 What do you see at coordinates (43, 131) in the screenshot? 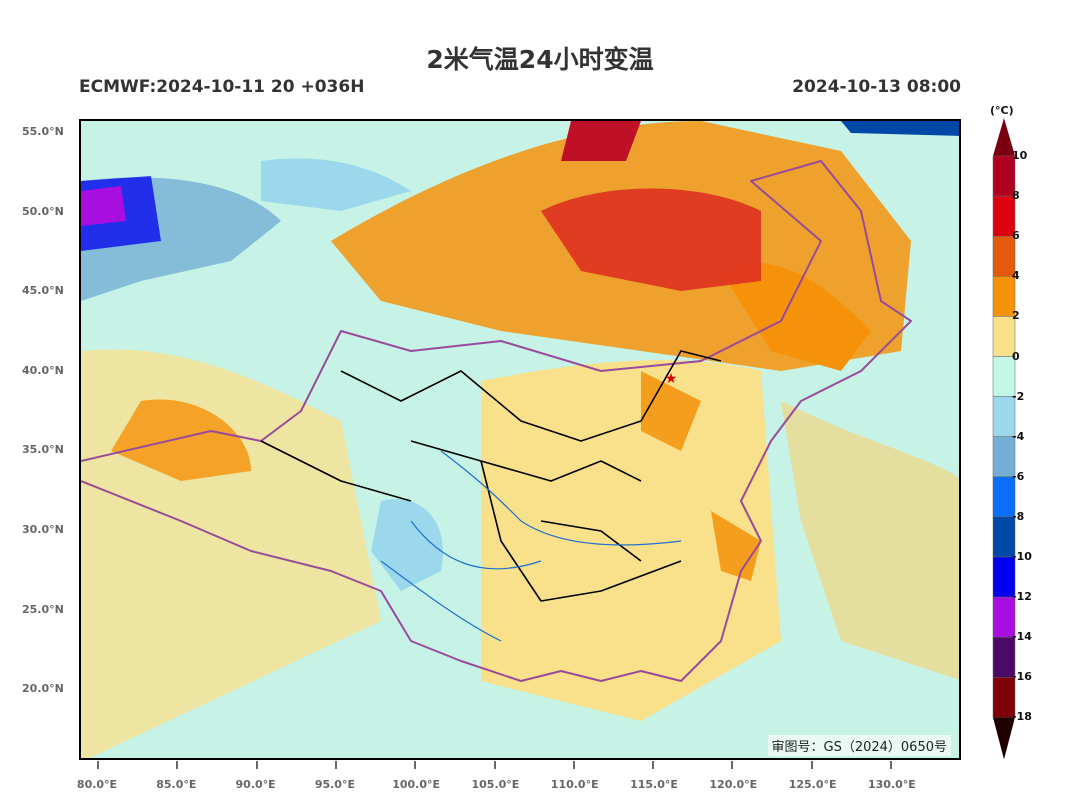
I see `lat-label: 55.0°N` at bounding box center [43, 131].